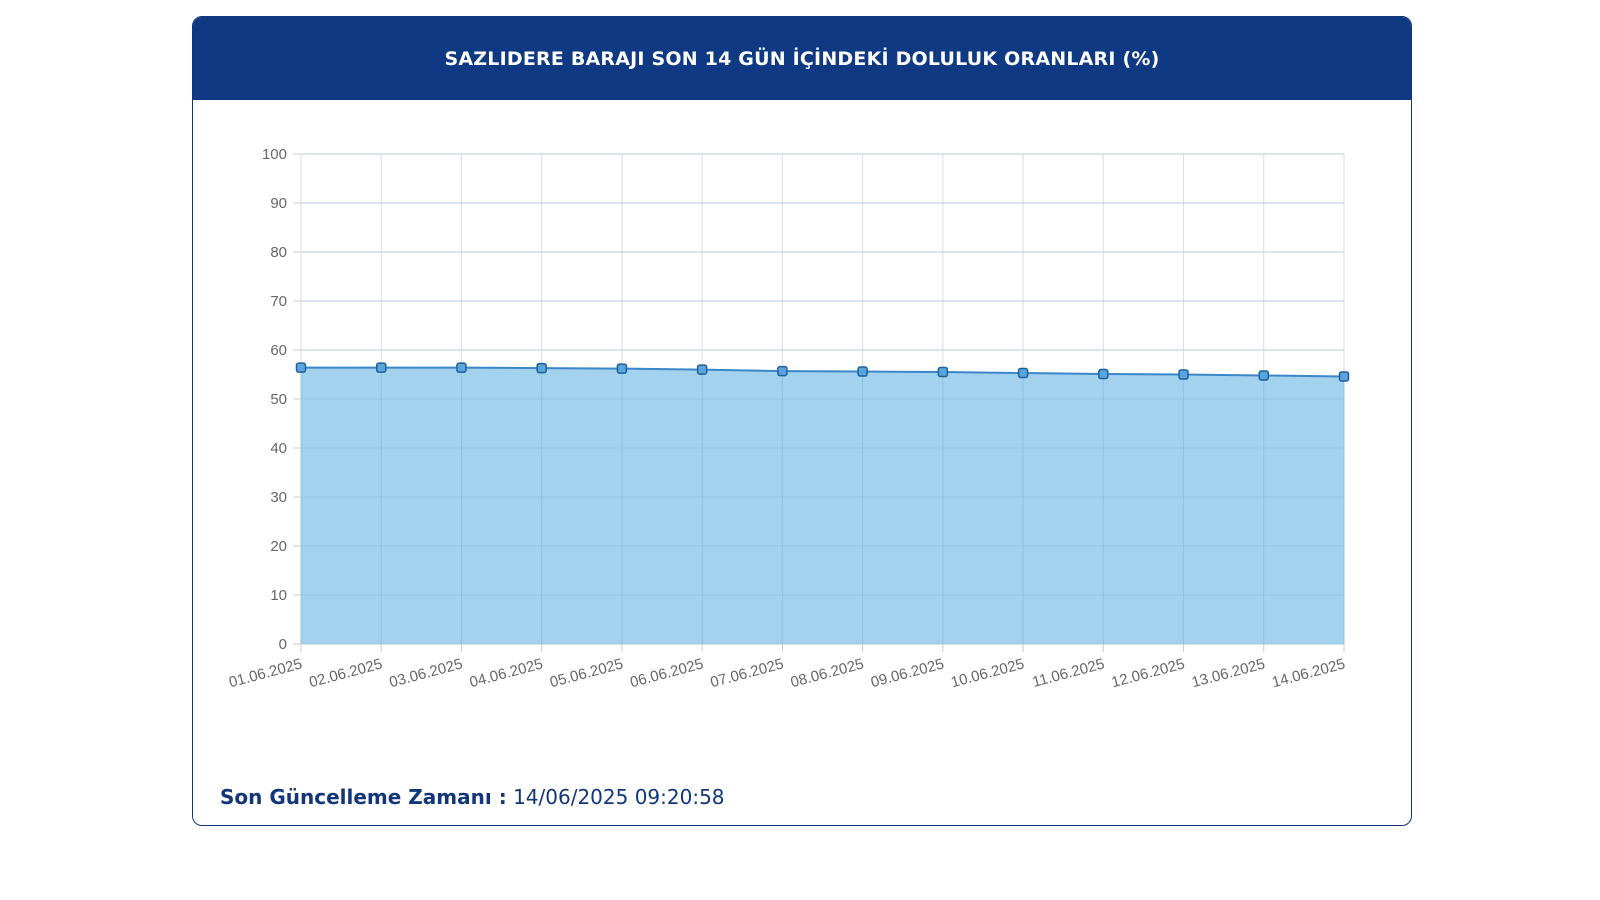 This screenshot has width=1600, height=900. What do you see at coordinates (278, 497) in the screenshot?
I see `y-tick-label: 30` at bounding box center [278, 497].